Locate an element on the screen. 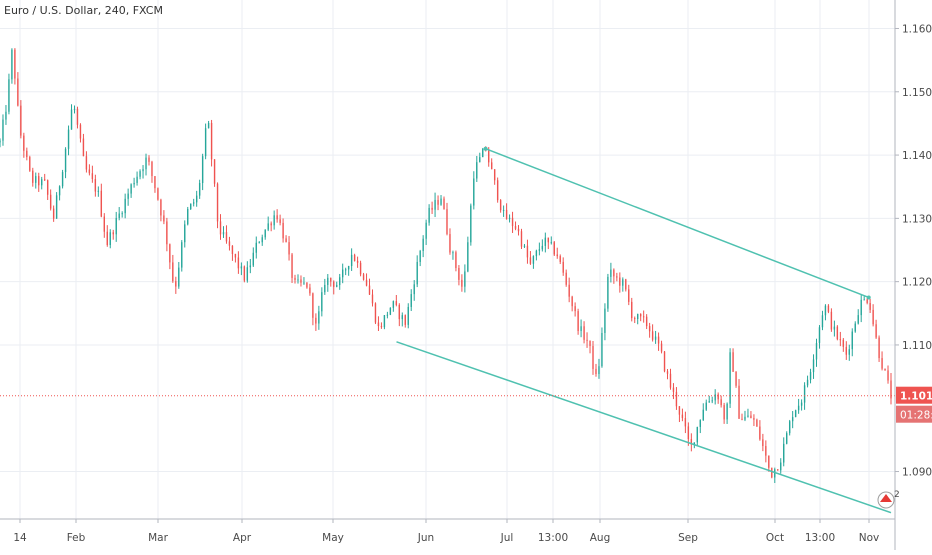  time-tick-label: Apr is located at coordinates (242, 538).